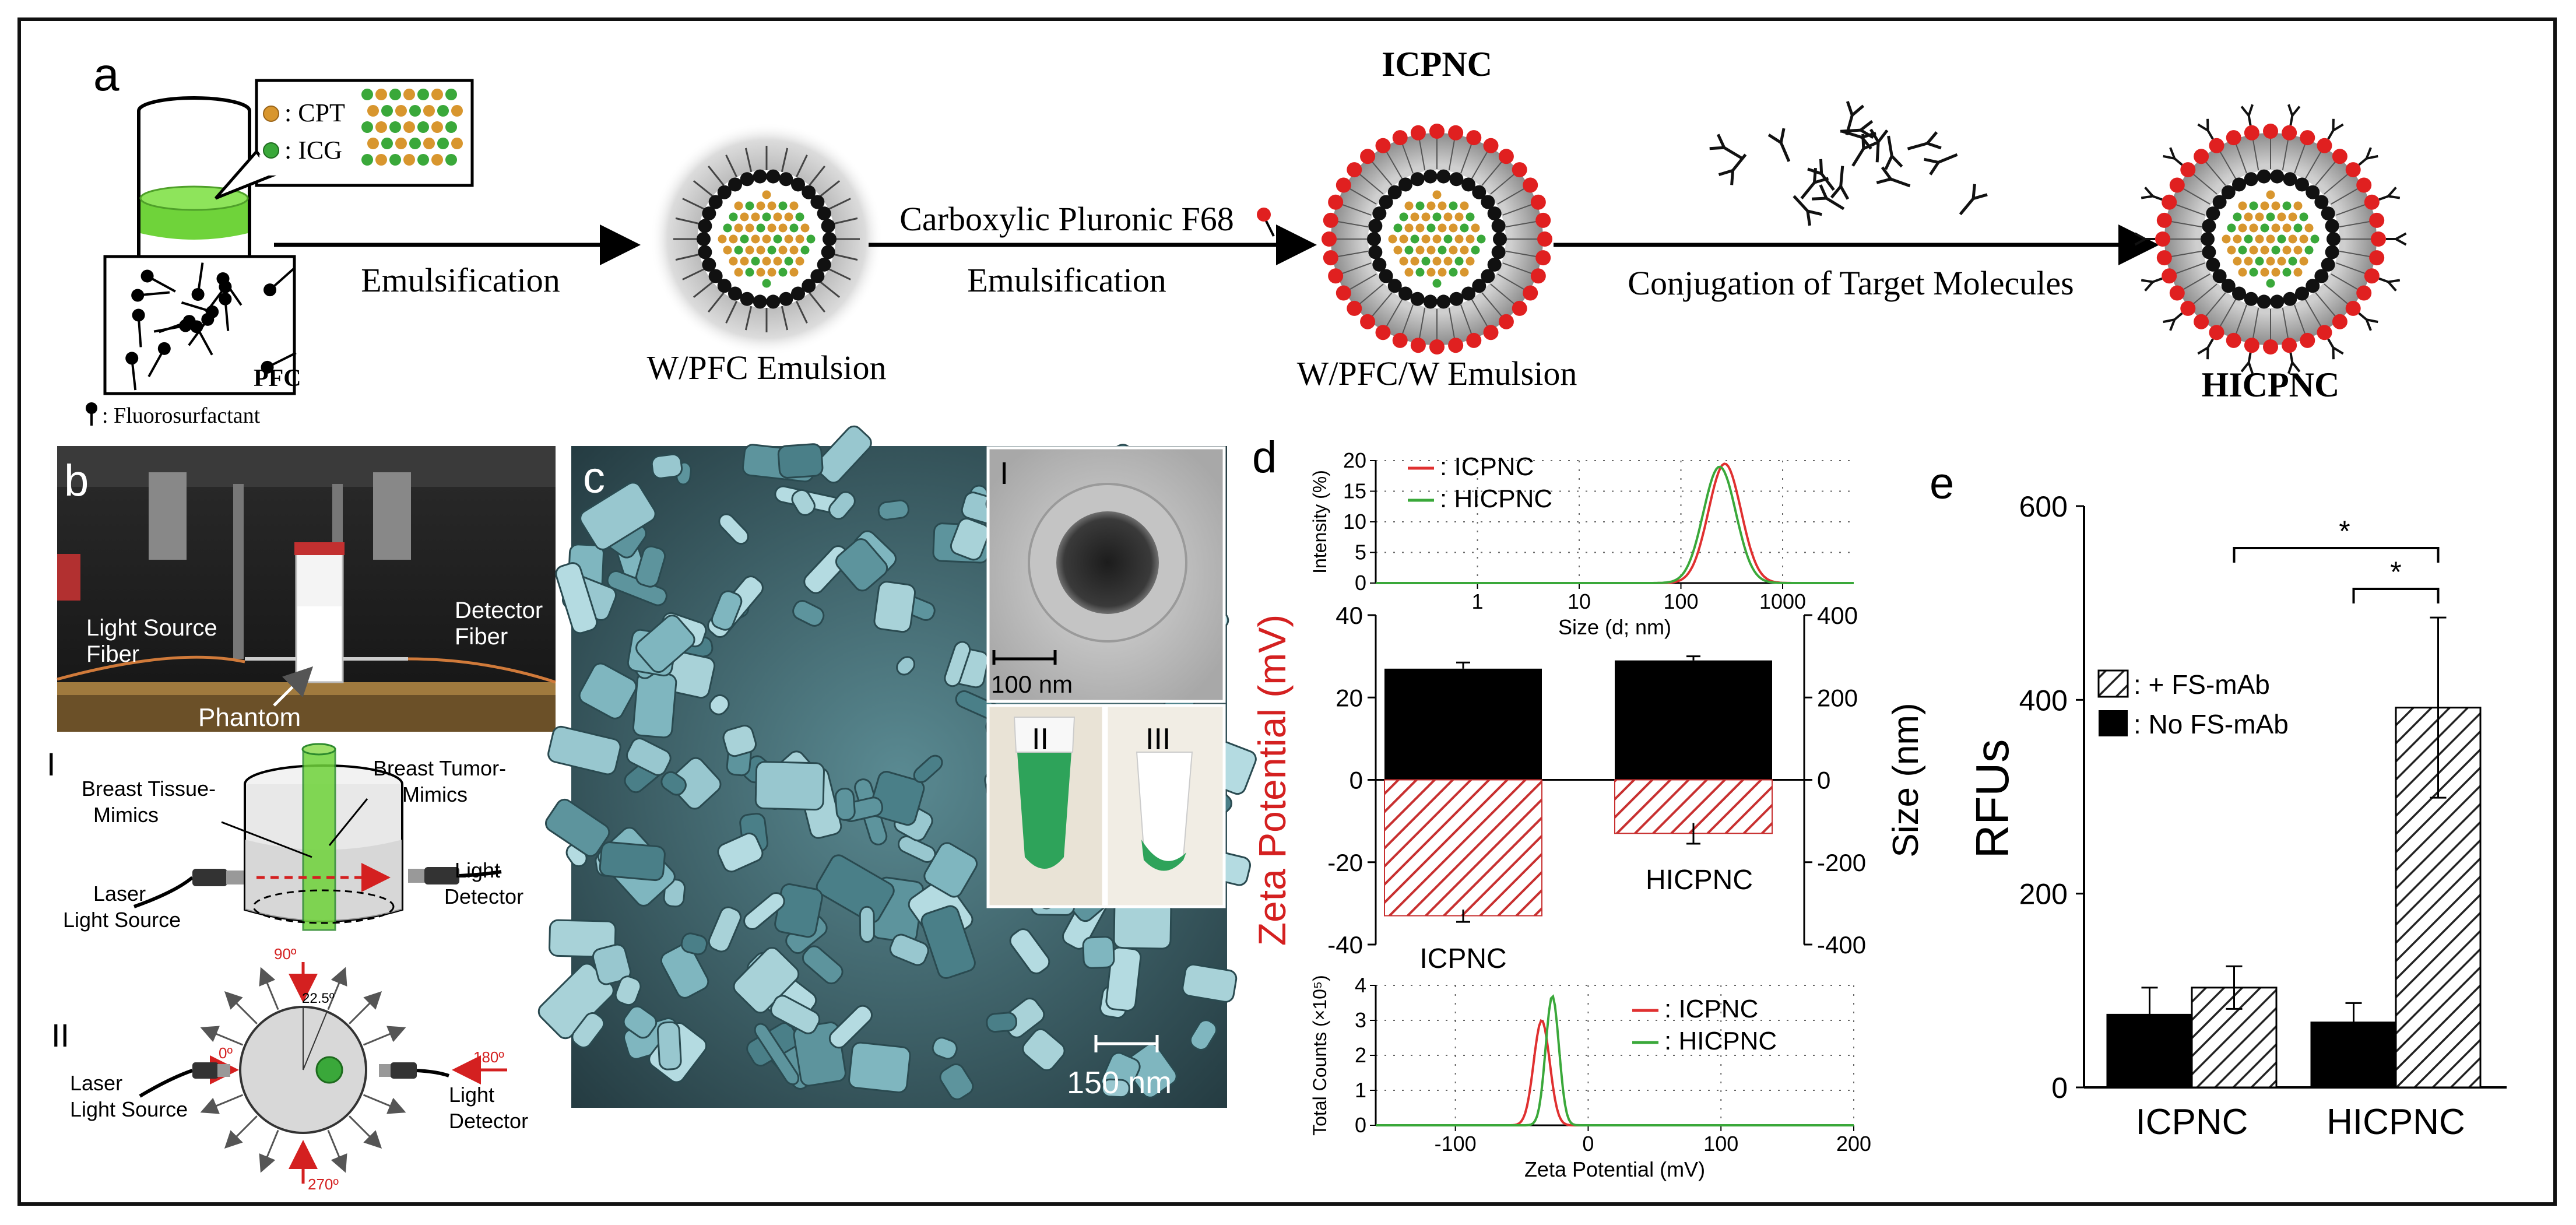  What do you see at coordinates (2344, 531) in the screenshot?
I see `significance-star: *` at bounding box center [2344, 531].